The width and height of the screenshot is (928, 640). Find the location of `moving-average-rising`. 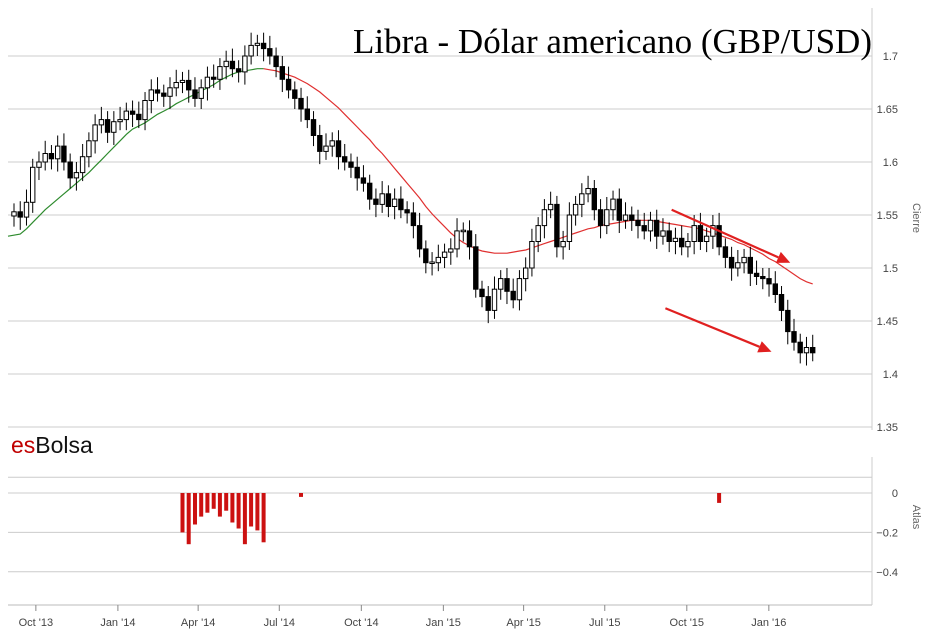

moving-average-rising is located at coordinates (135, 152).